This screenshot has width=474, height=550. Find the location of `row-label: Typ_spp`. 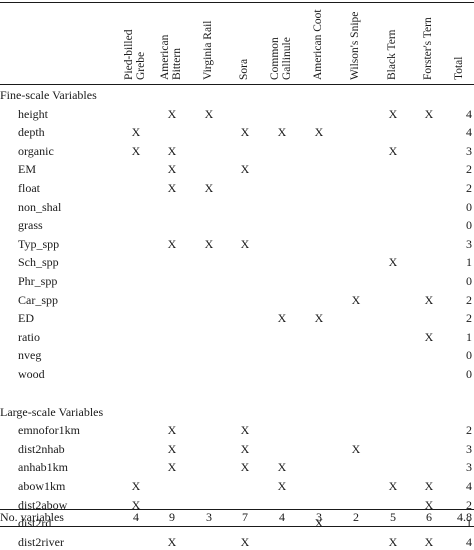

row-label: Typ_spp is located at coordinates (39, 243).